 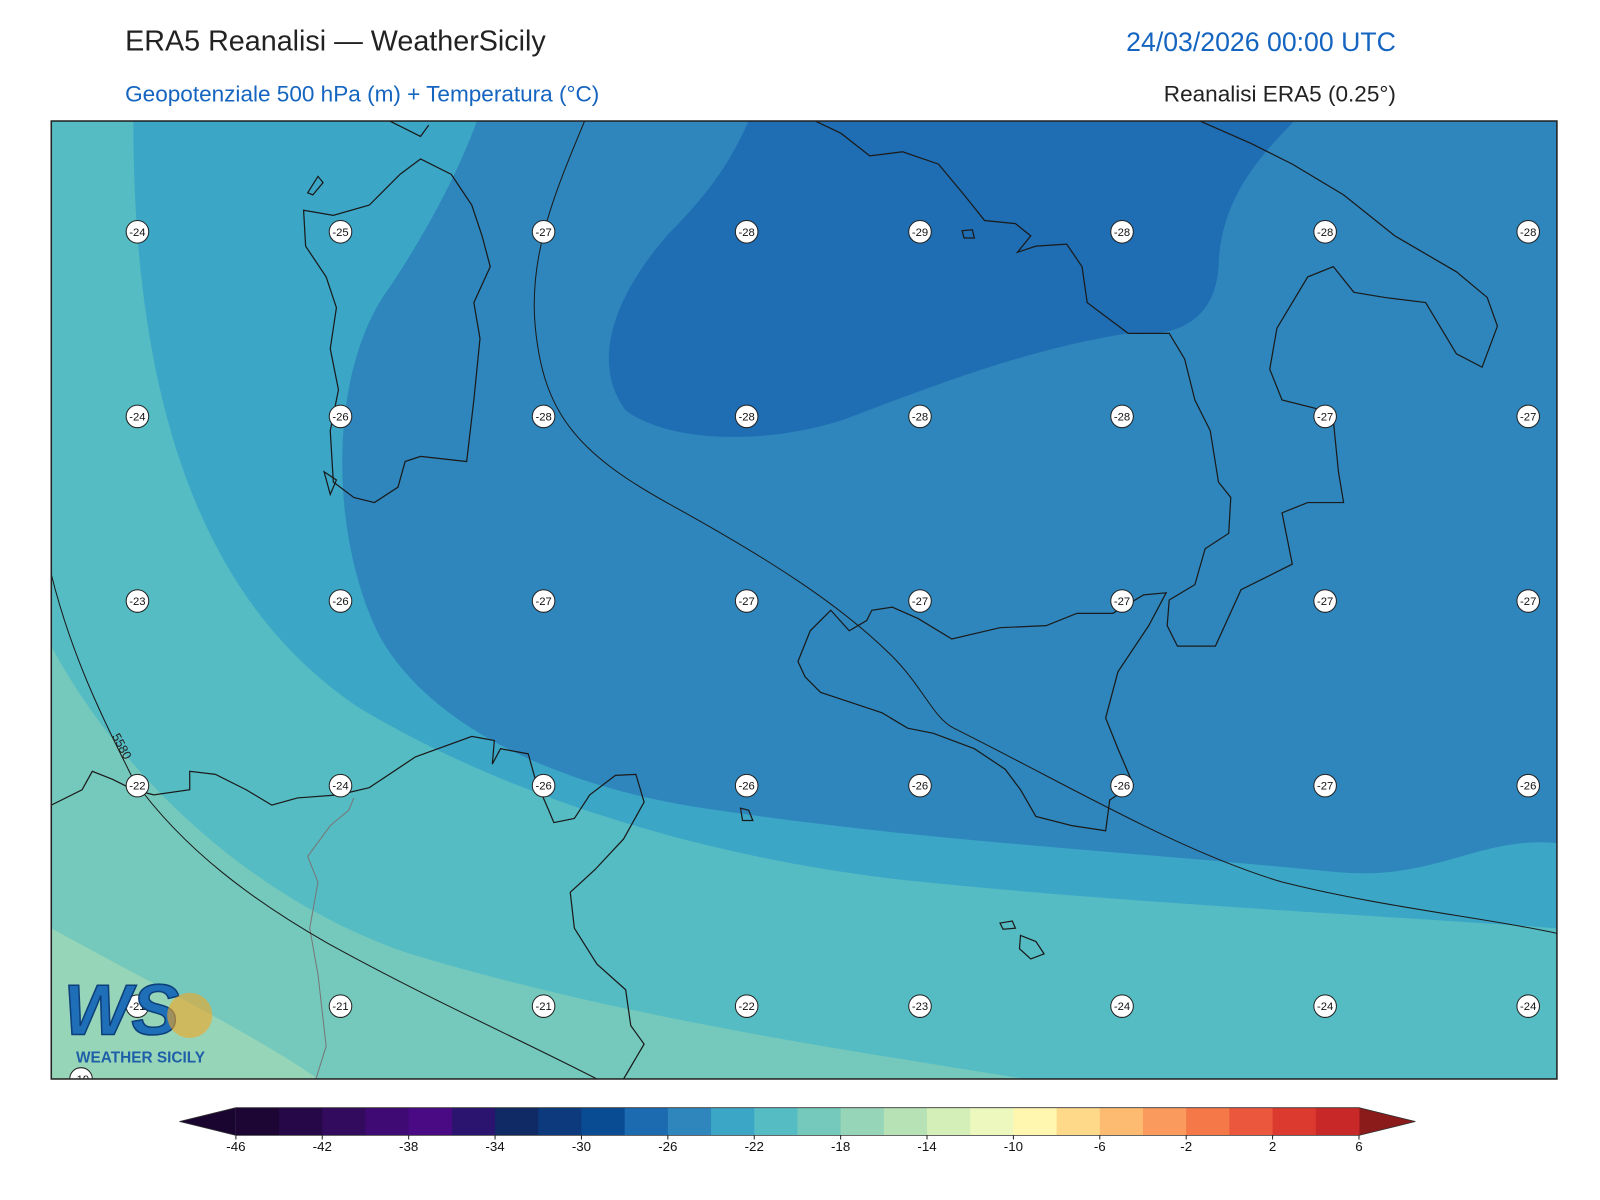 I want to click on logo: WS WEATHER SICILY, so click(x=138, y=1018).